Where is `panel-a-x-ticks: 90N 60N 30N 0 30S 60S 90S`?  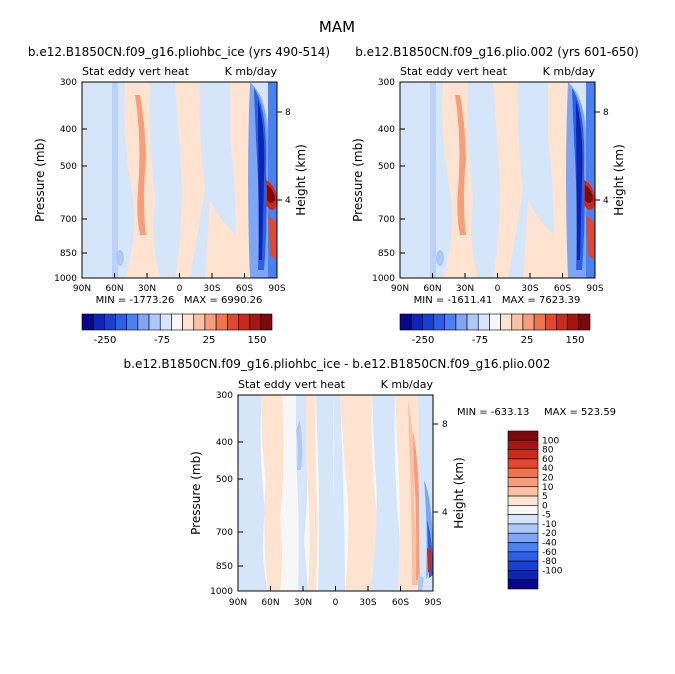
panel-a-x-ticks: 90N 60N 30N 0 30S 60S 90S is located at coordinates (179, 283).